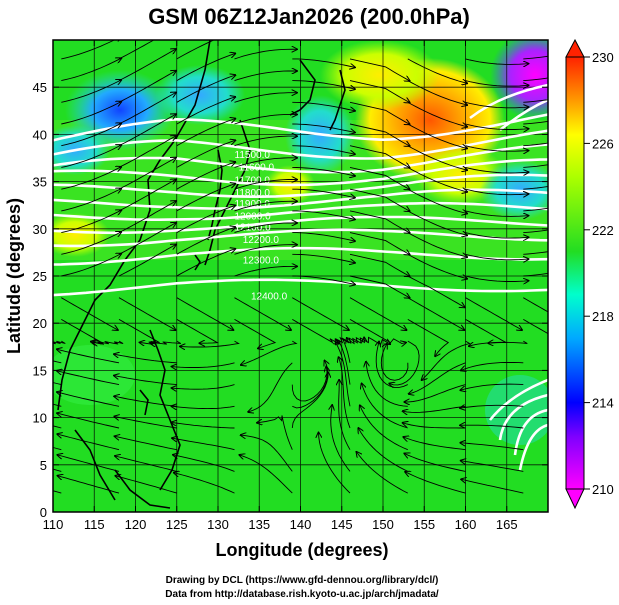  Describe the element at coordinates (301, 550) in the screenshot. I see `x-axis-label: Longitude (degrees)` at that location.